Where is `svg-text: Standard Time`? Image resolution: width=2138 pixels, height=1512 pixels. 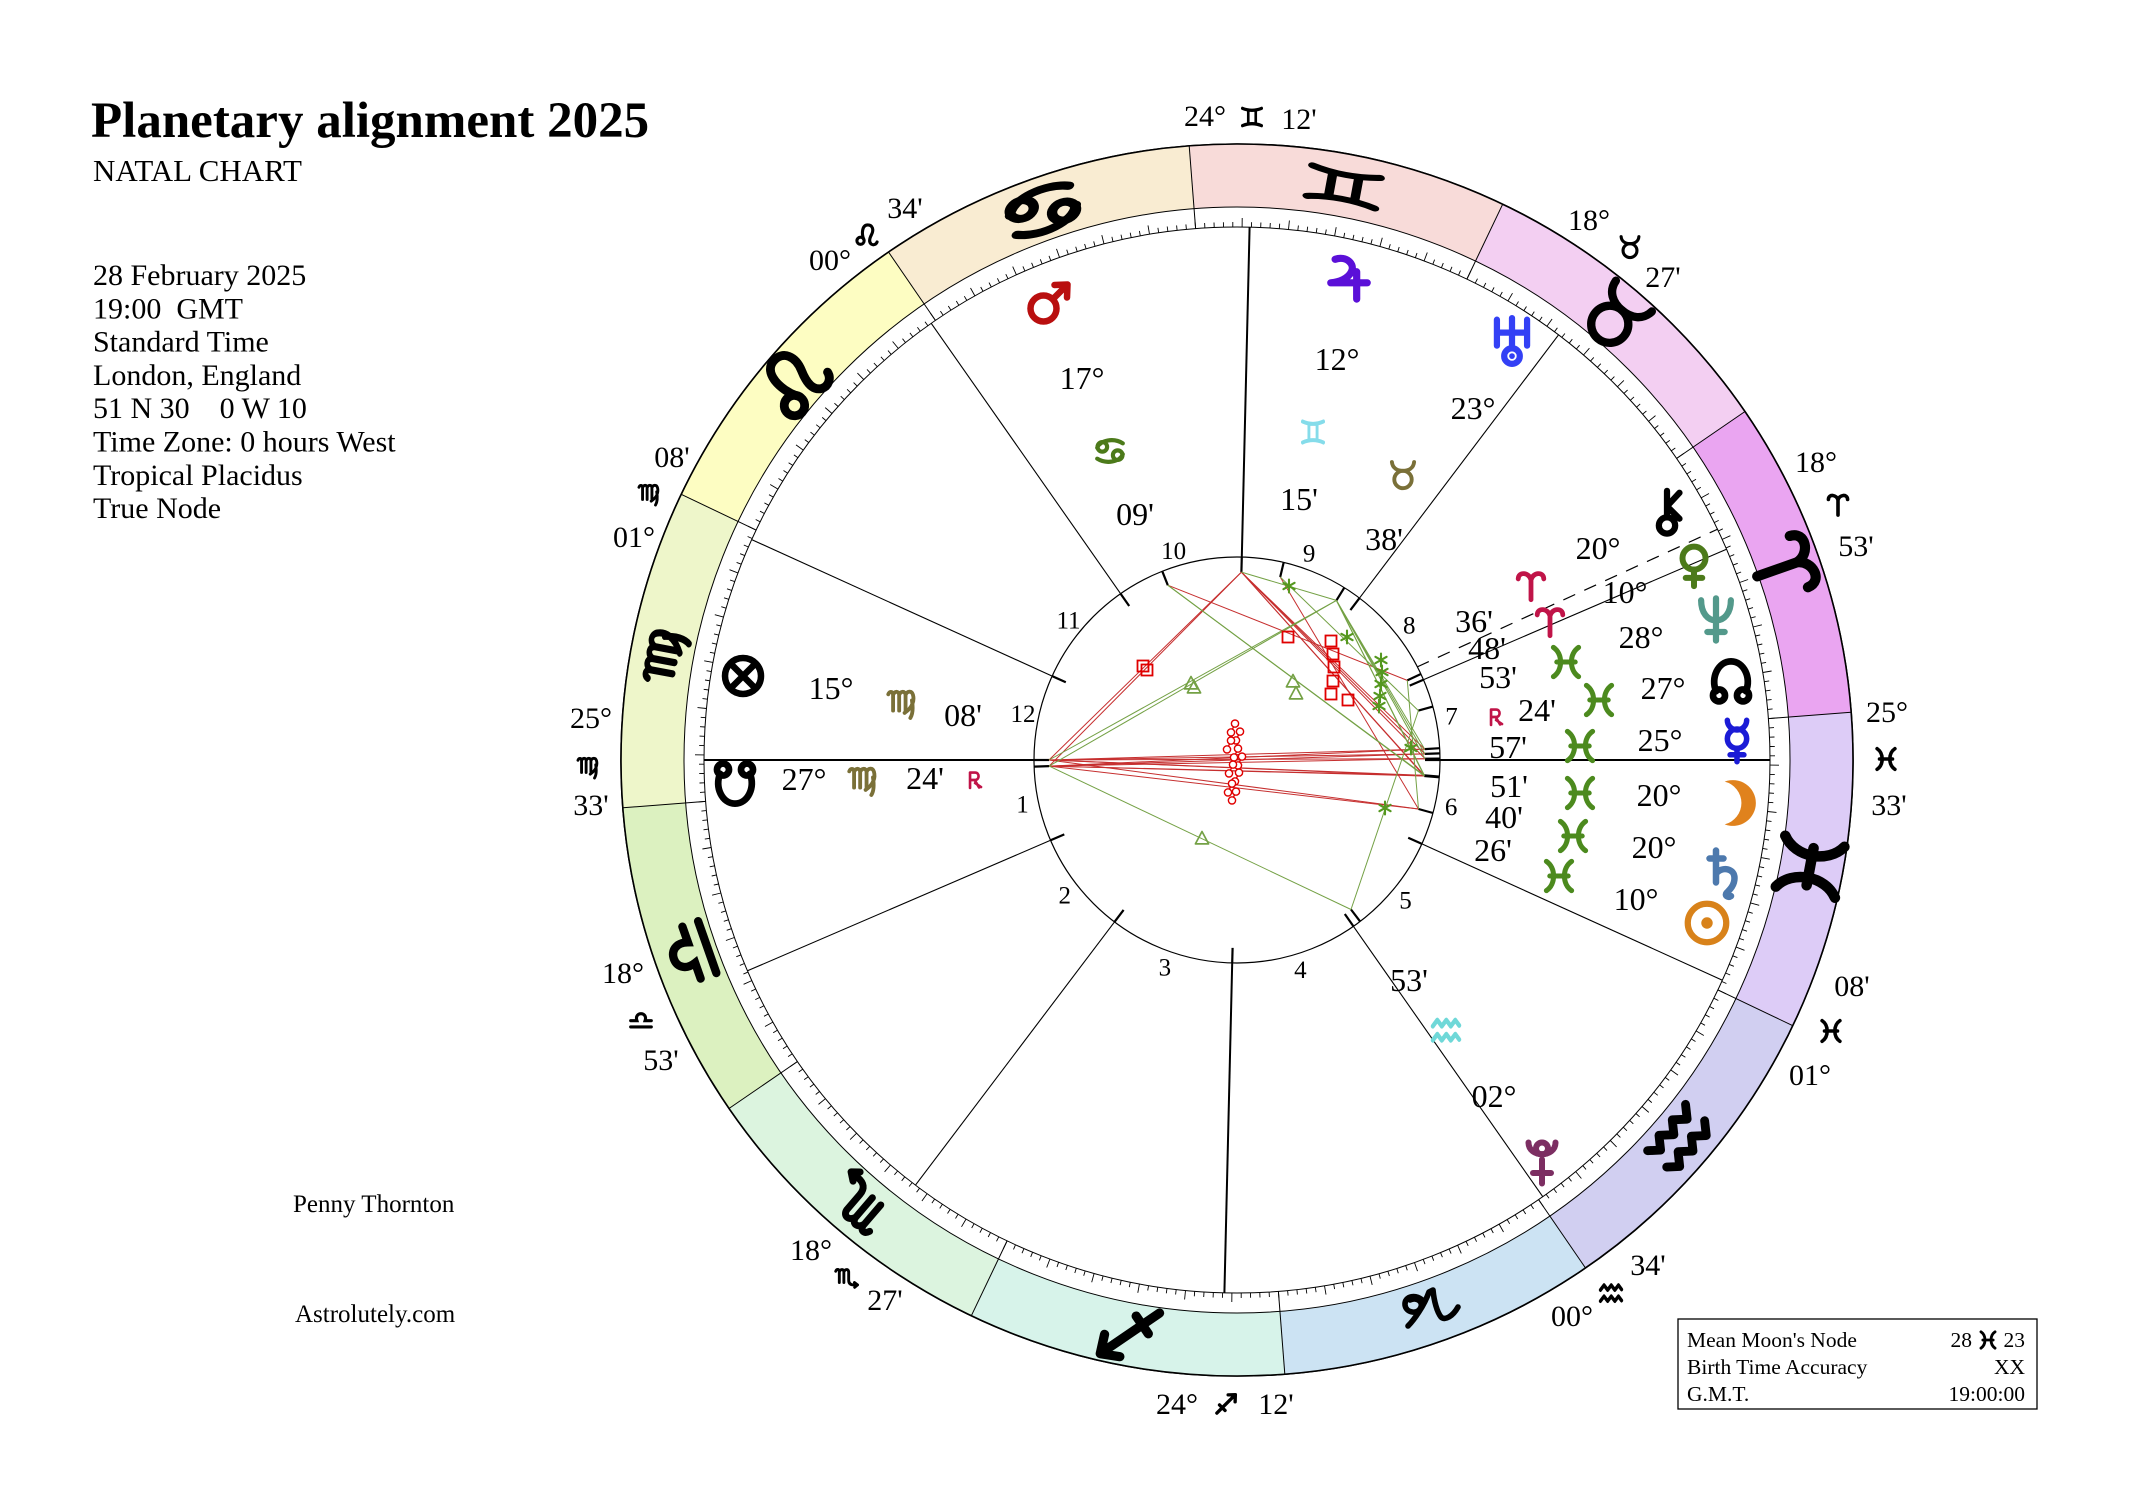 svg-text: Standard Time is located at coordinates (181, 342).